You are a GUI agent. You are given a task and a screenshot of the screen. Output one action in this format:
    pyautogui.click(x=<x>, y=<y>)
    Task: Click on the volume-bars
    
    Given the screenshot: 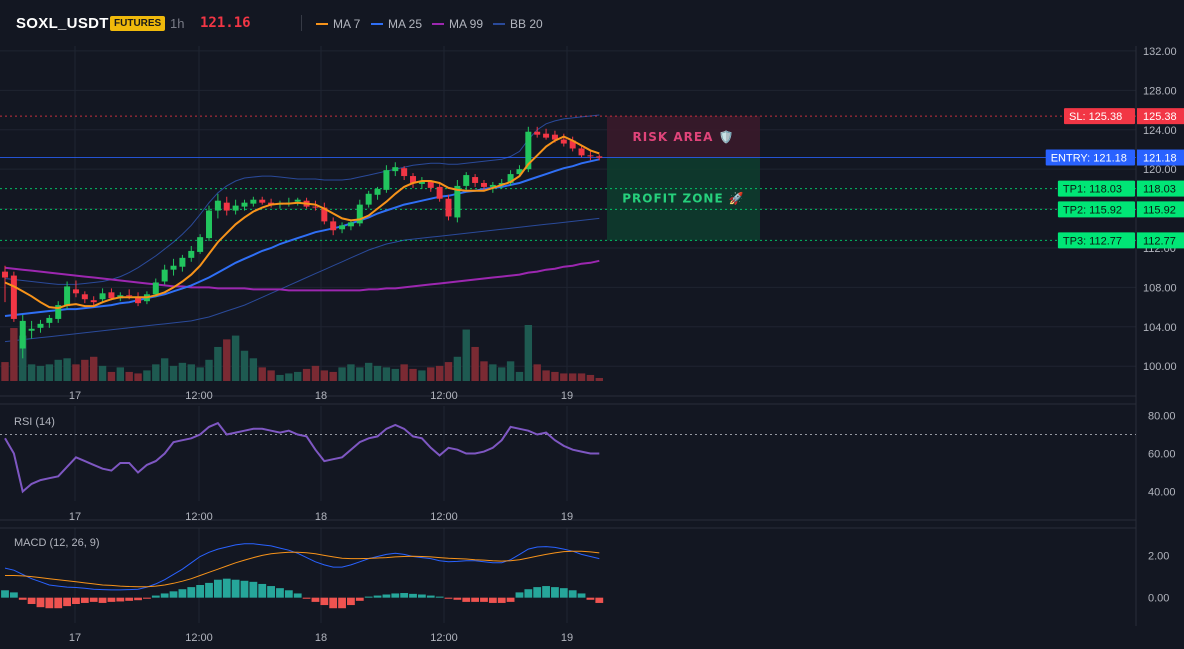 What is the action you would take?
    pyautogui.click(x=302, y=353)
    